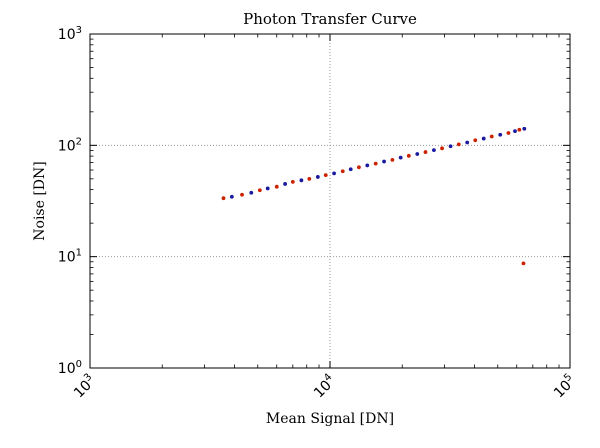 This screenshot has height=448, width=600. I want to click on x-tick-labels: 10³ 10⁴ 10⁵, so click(325, 387).